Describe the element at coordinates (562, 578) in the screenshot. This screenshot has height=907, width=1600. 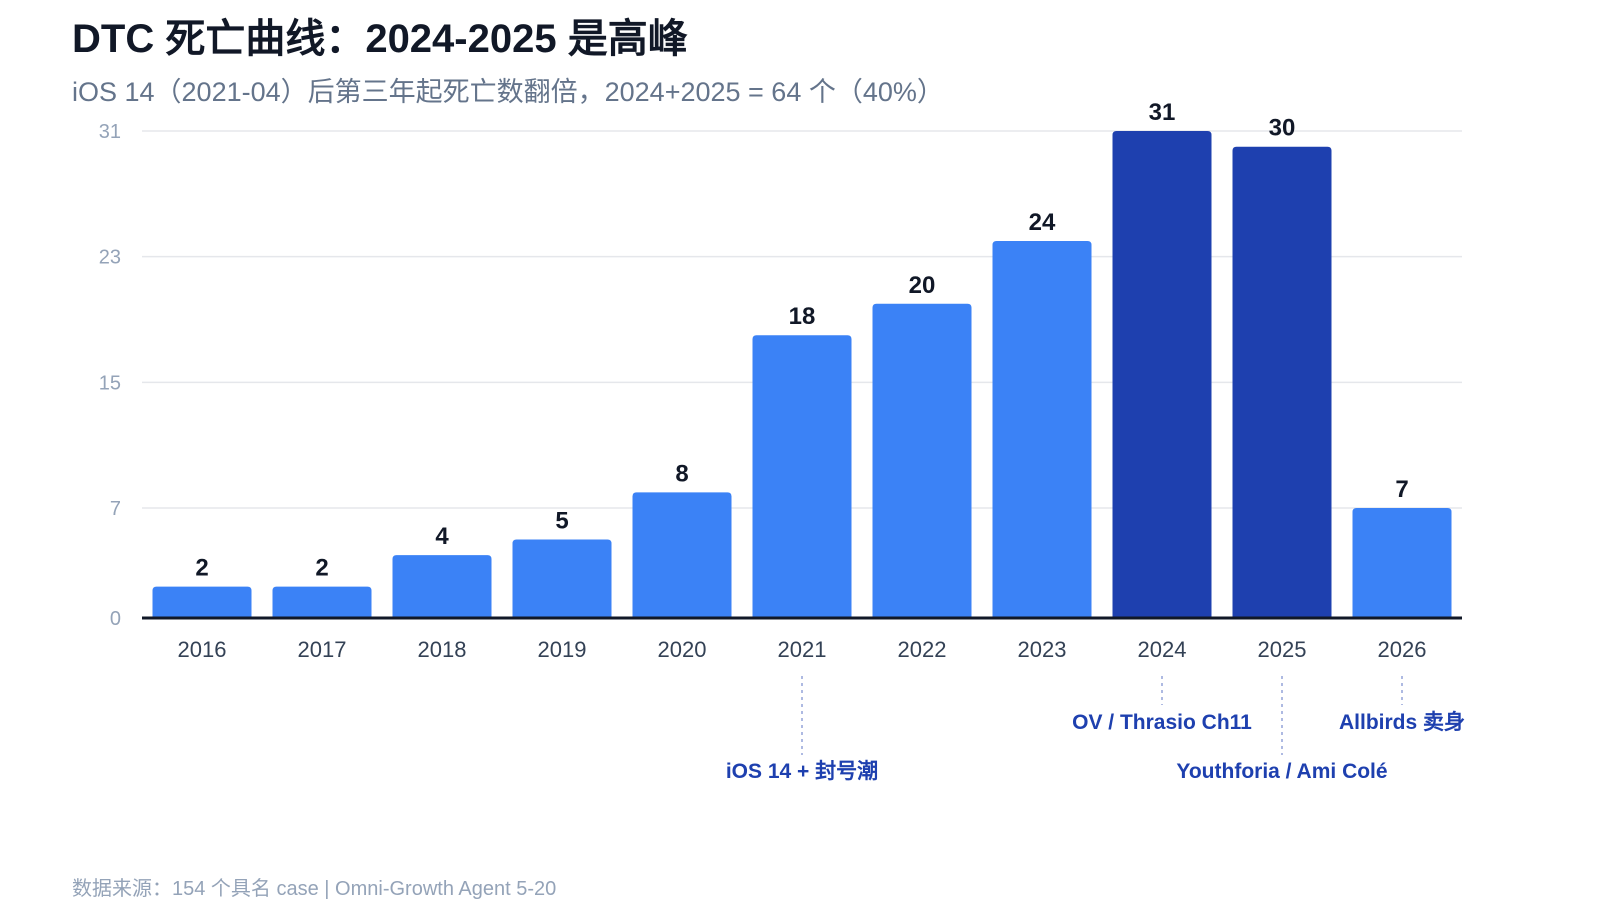
I see `bar-2019` at that location.